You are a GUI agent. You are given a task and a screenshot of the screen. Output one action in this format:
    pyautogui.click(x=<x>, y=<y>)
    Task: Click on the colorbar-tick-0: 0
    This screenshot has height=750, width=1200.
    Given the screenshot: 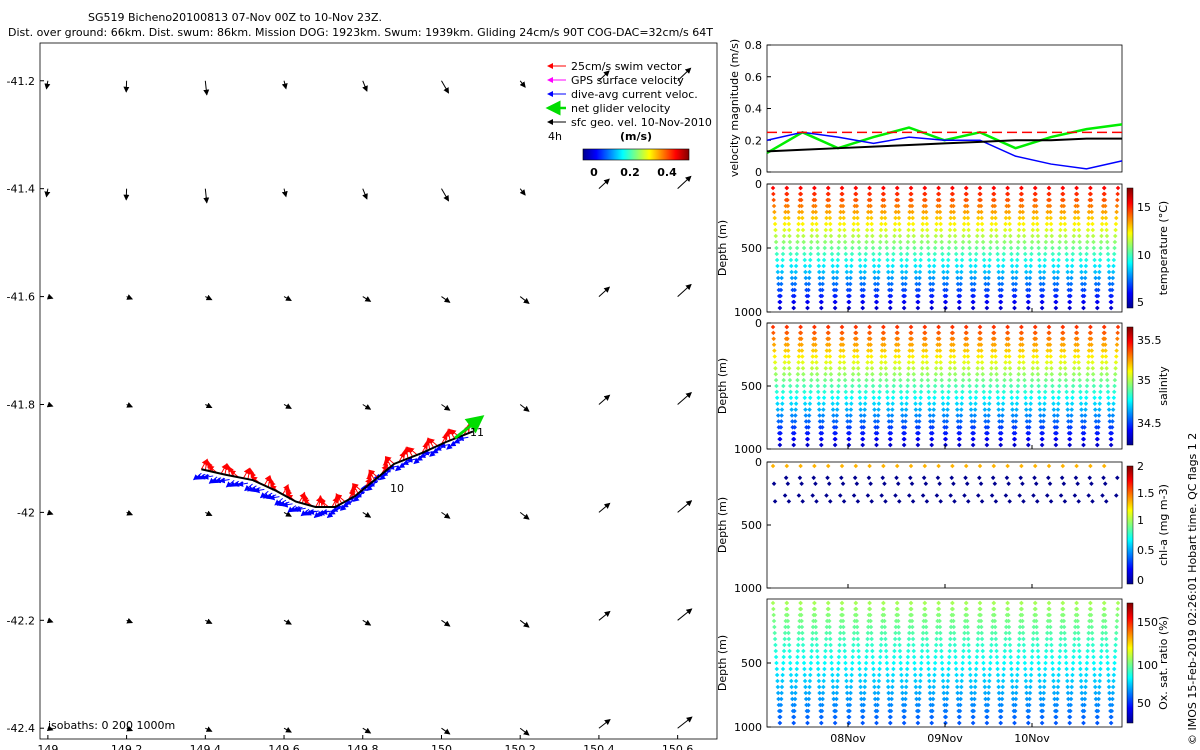 What is the action you would take?
    pyautogui.click(x=594, y=172)
    